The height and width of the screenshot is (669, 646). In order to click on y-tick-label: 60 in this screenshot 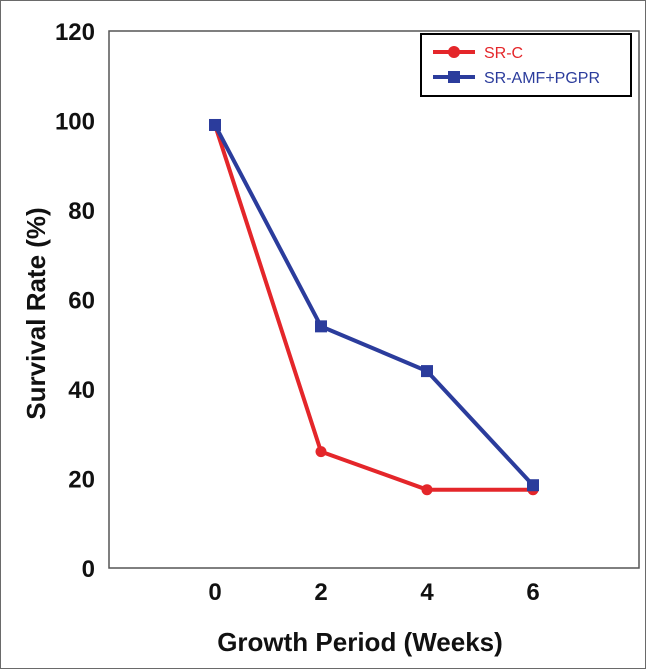, I will do `click(81, 301)`.